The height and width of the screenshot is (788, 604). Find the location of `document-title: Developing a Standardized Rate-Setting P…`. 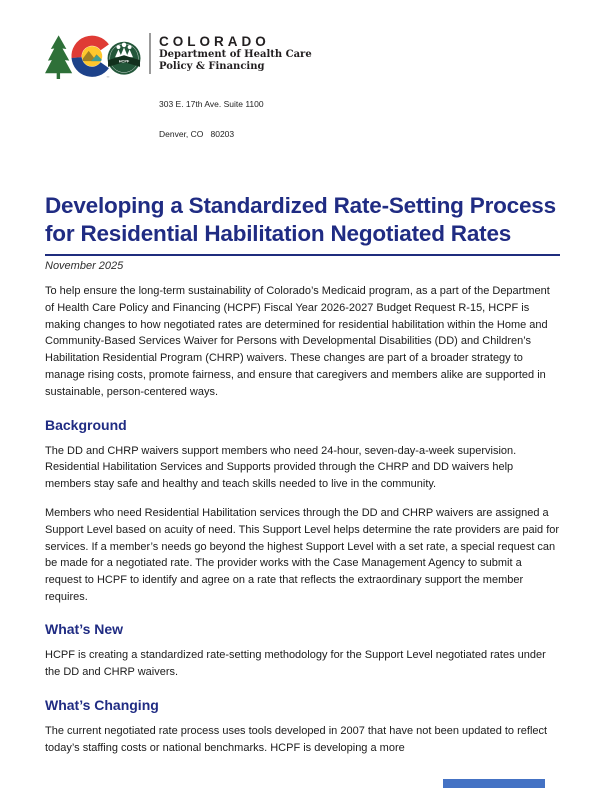

document-title: Developing a Standardized Rate-Setting P… is located at coordinates (300, 219).